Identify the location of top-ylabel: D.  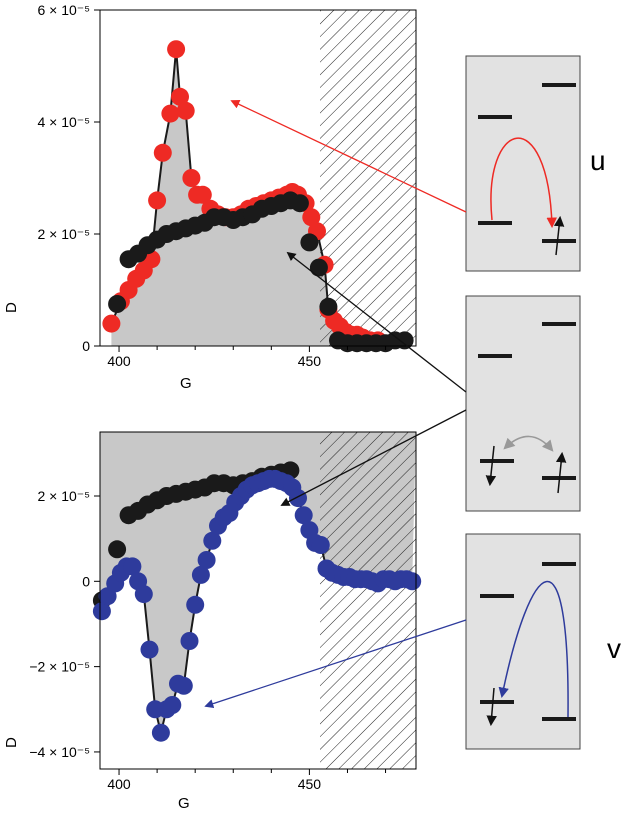
(11, 307).